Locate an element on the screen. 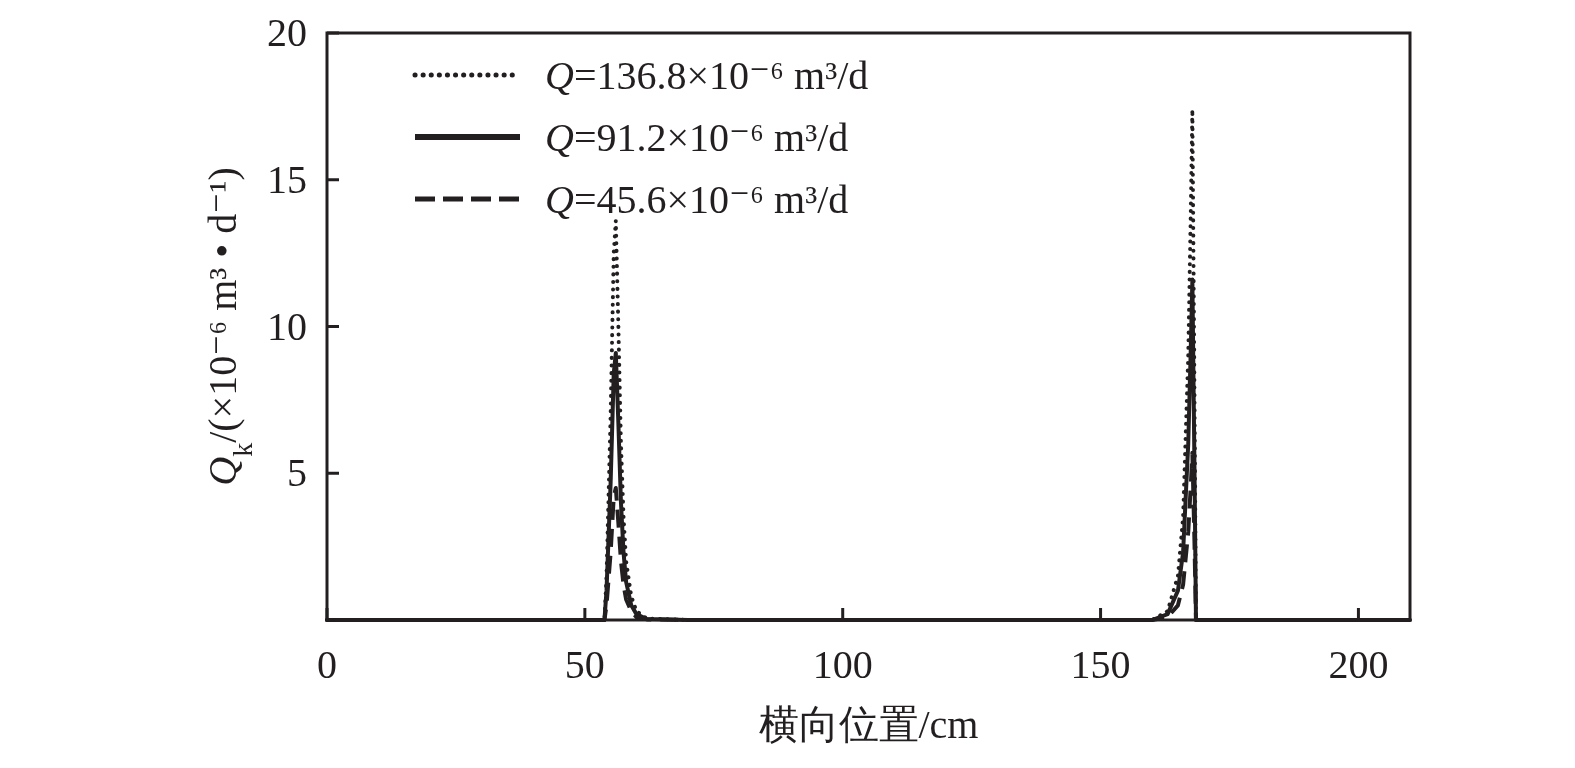  legend-label: Q=45.6×10⁻⁶ m³/d is located at coordinates (697, 199).